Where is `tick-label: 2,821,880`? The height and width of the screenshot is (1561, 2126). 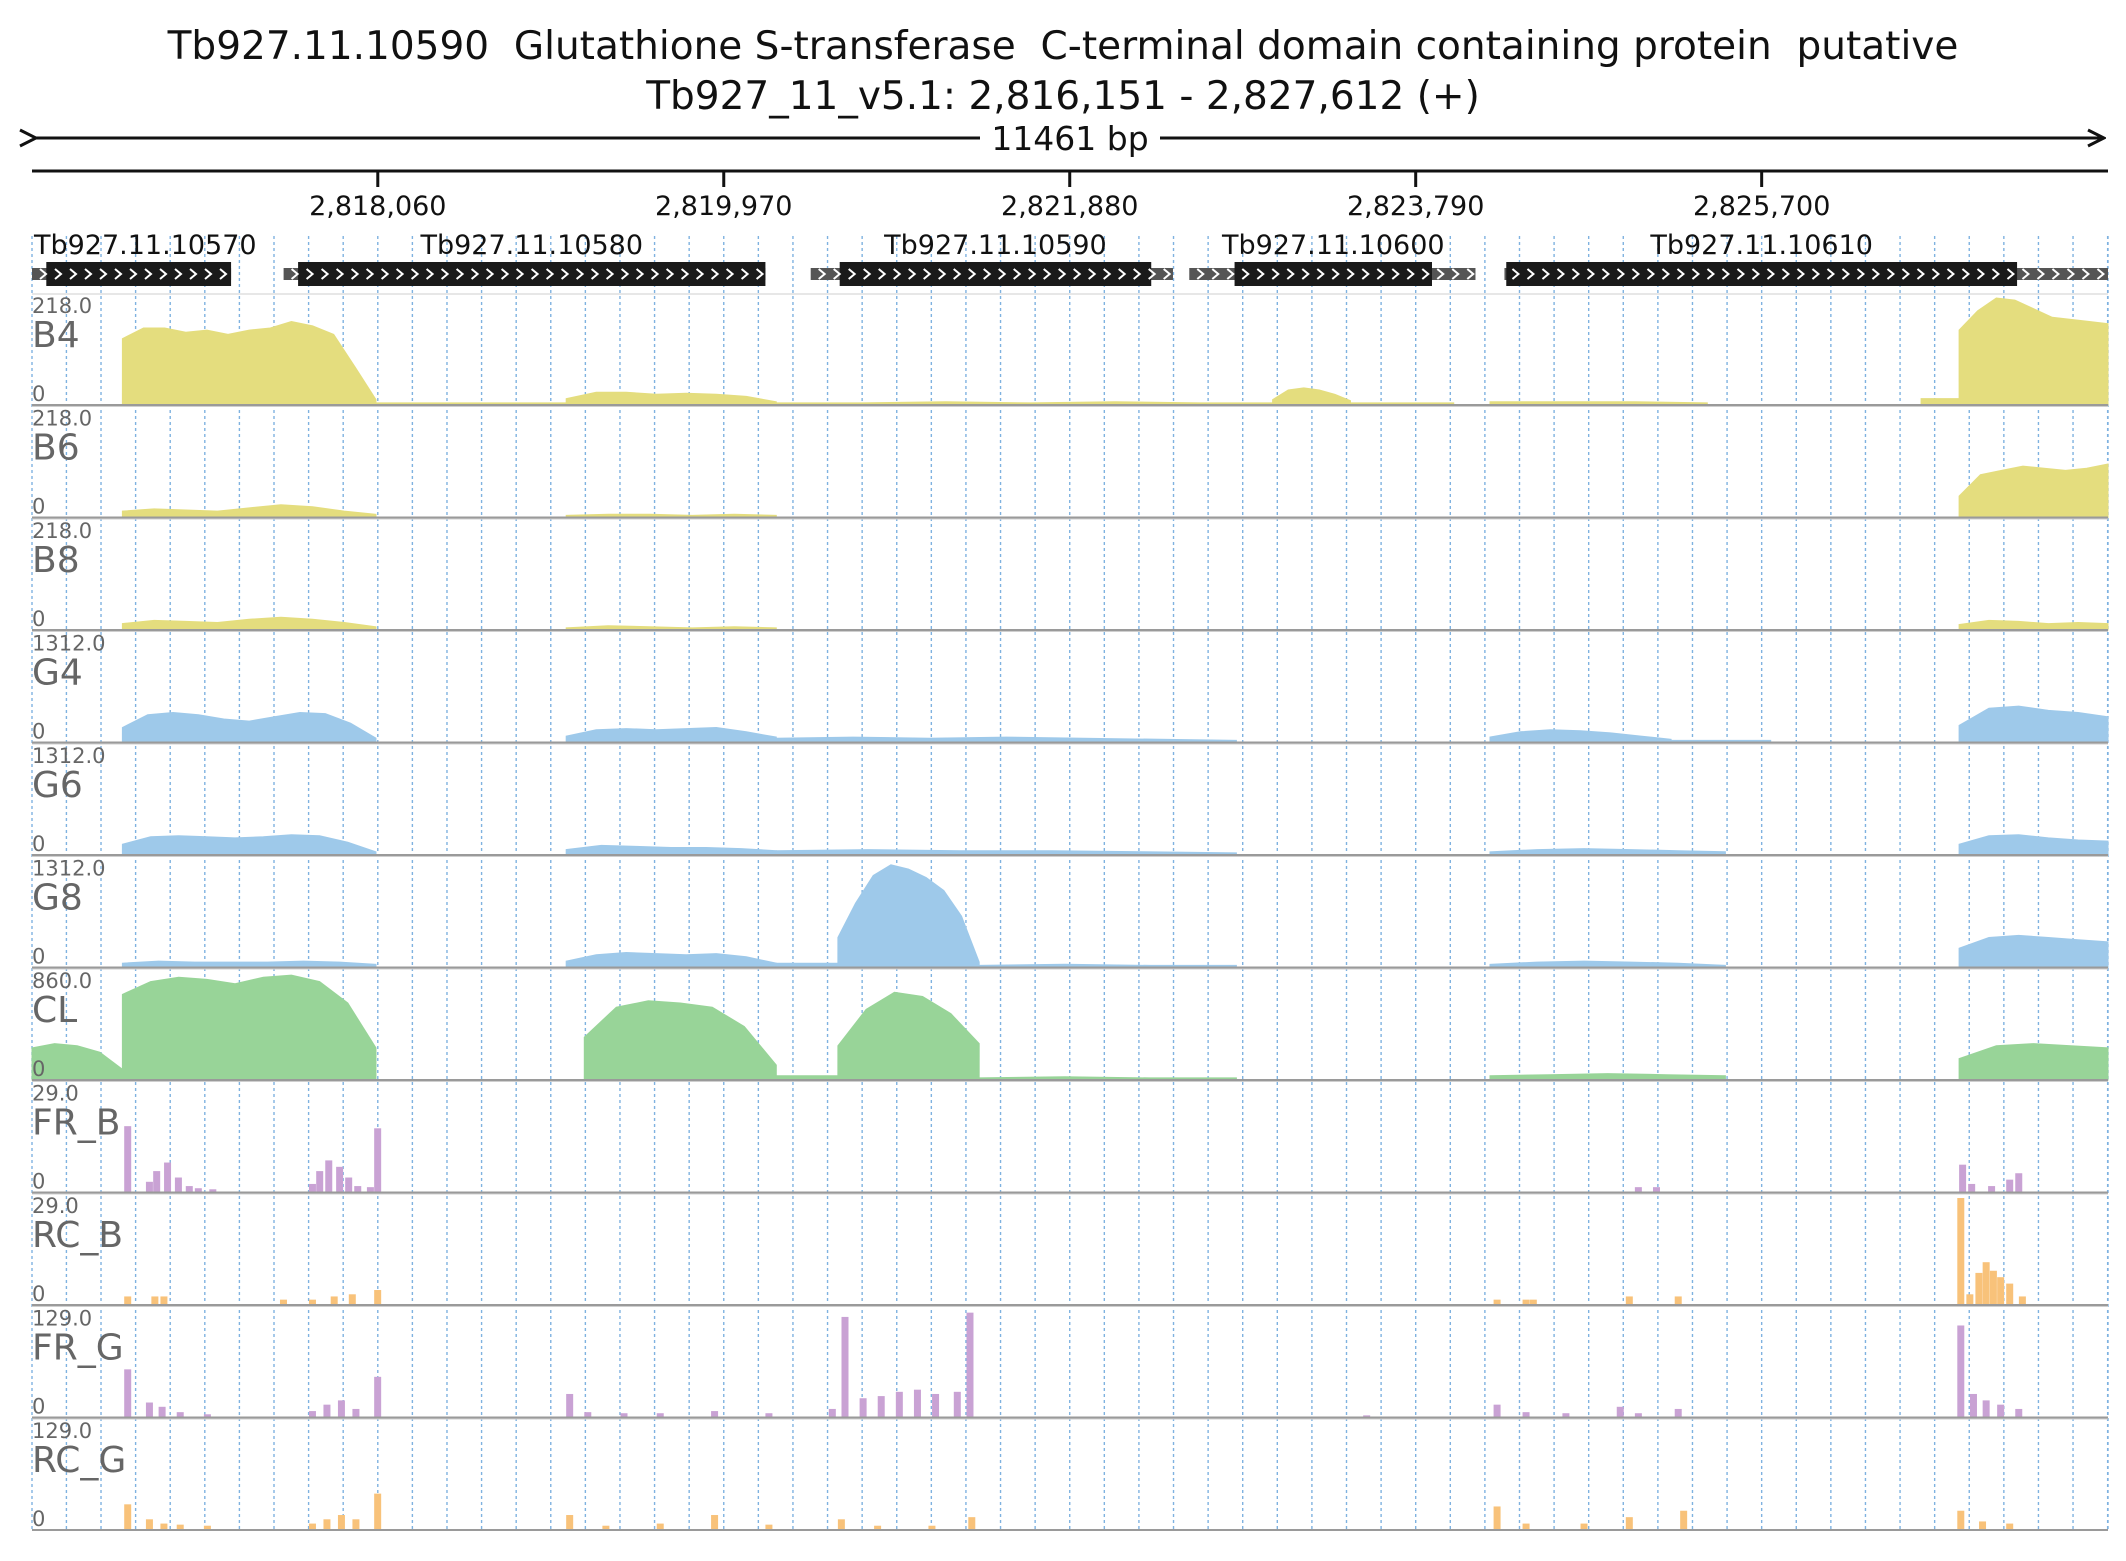 tick-label: 2,821,880 is located at coordinates (1069, 206).